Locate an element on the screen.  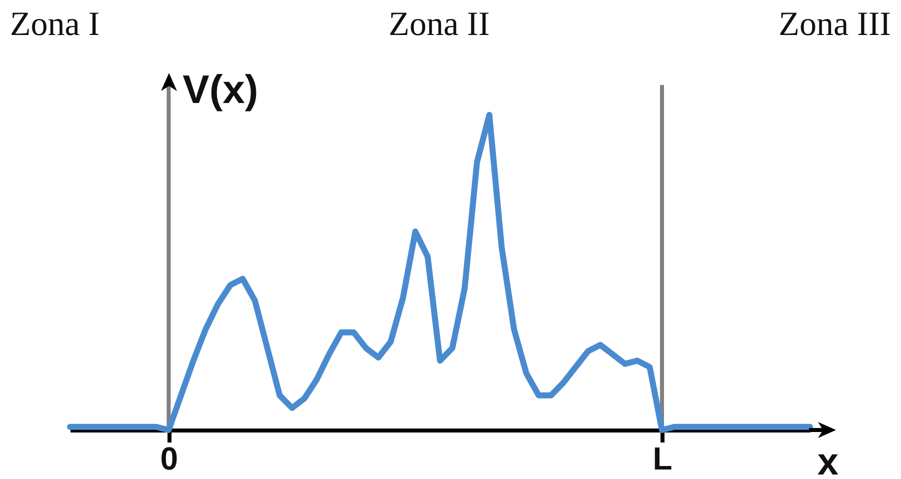
x-axis-title: x is located at coordinates (827, 460).